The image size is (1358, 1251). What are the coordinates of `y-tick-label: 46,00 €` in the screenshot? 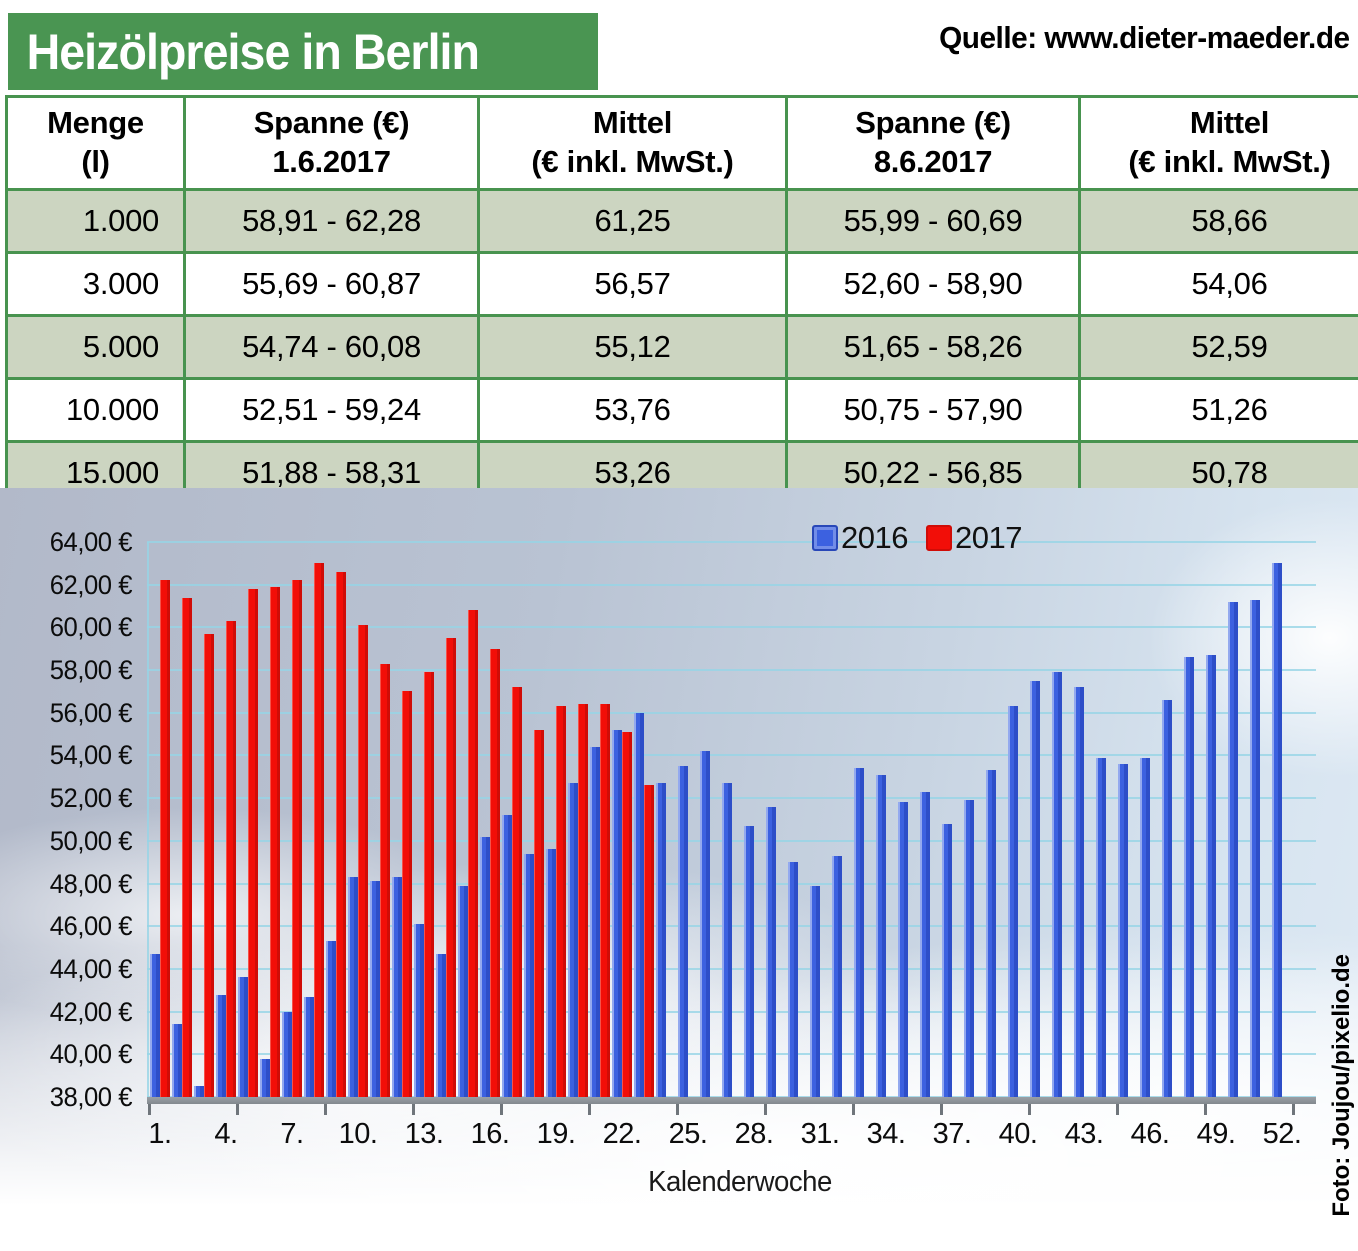 It's located at (91, 926).